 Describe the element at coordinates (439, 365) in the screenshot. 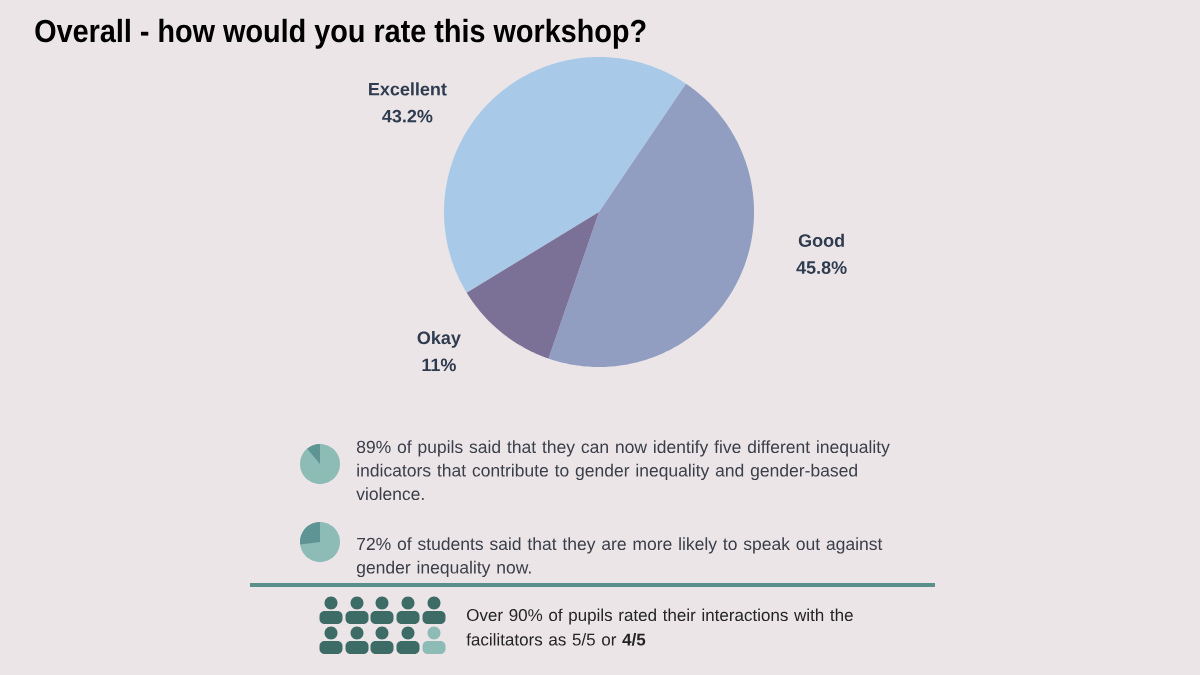

I see `data-label: 11%` at that location.